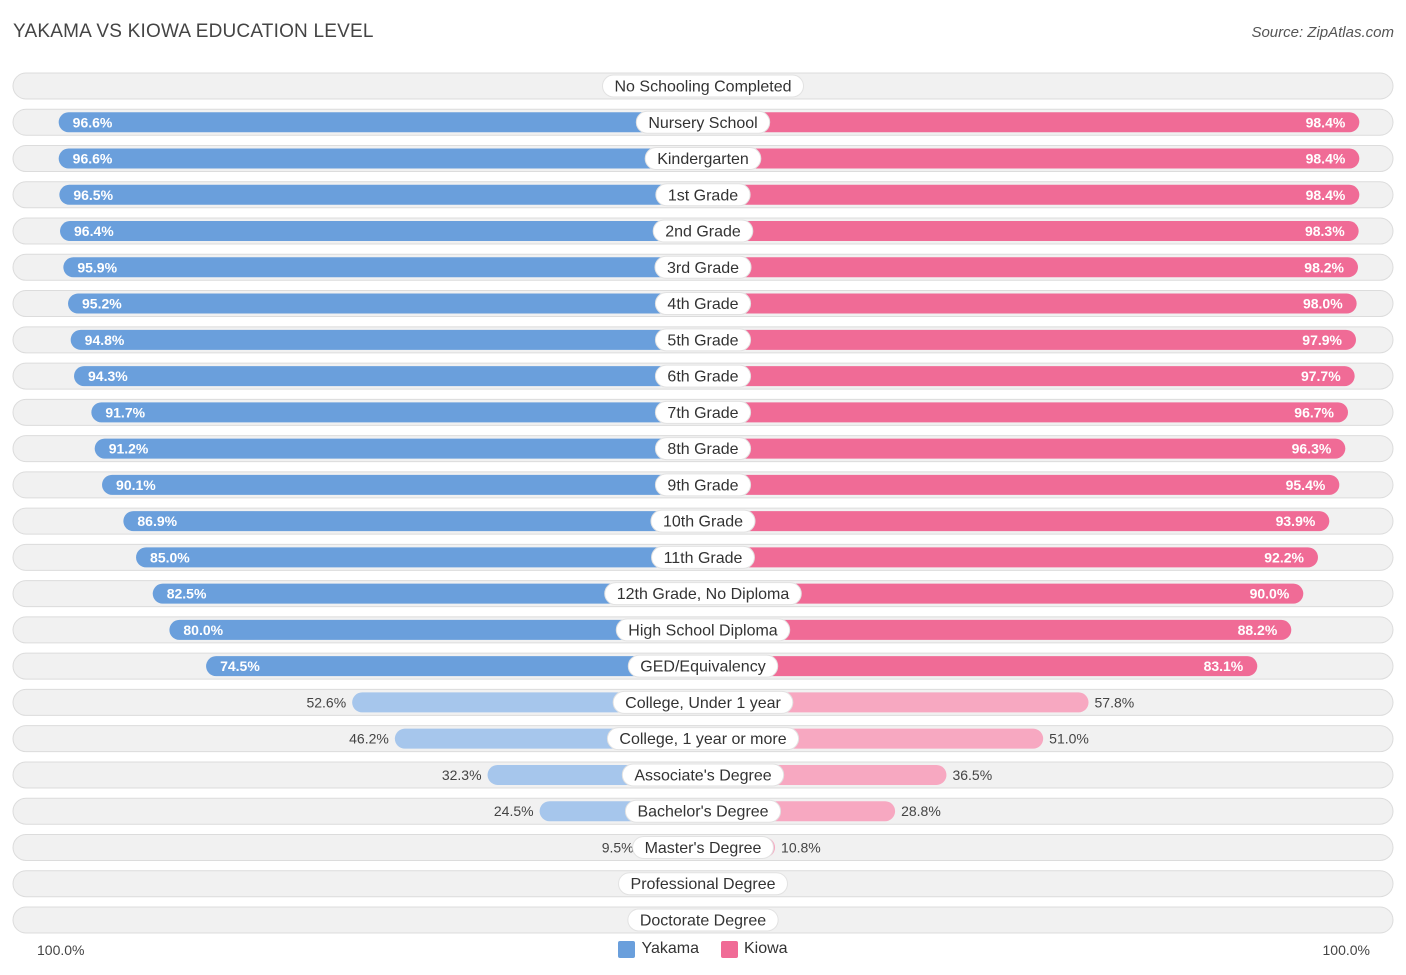 The image size is (1406, 975). Describe the element at coordinates (61, 950) in the screenshot. I see `left-axis-label: 100.0%` at that location.